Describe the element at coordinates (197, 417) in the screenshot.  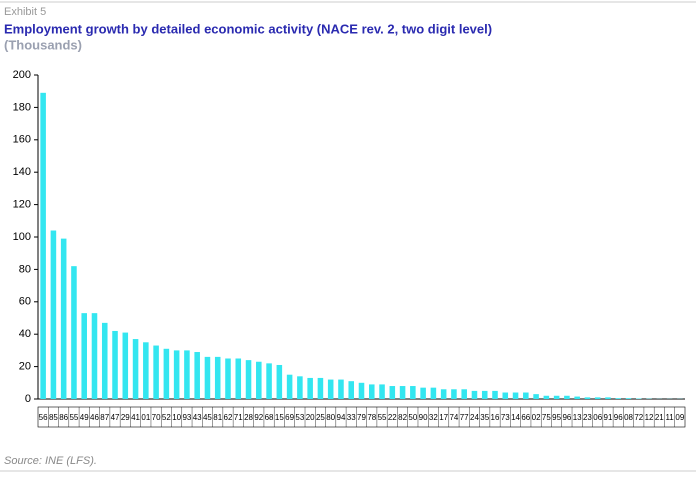
I see `x-tick-label: 43` at that location.